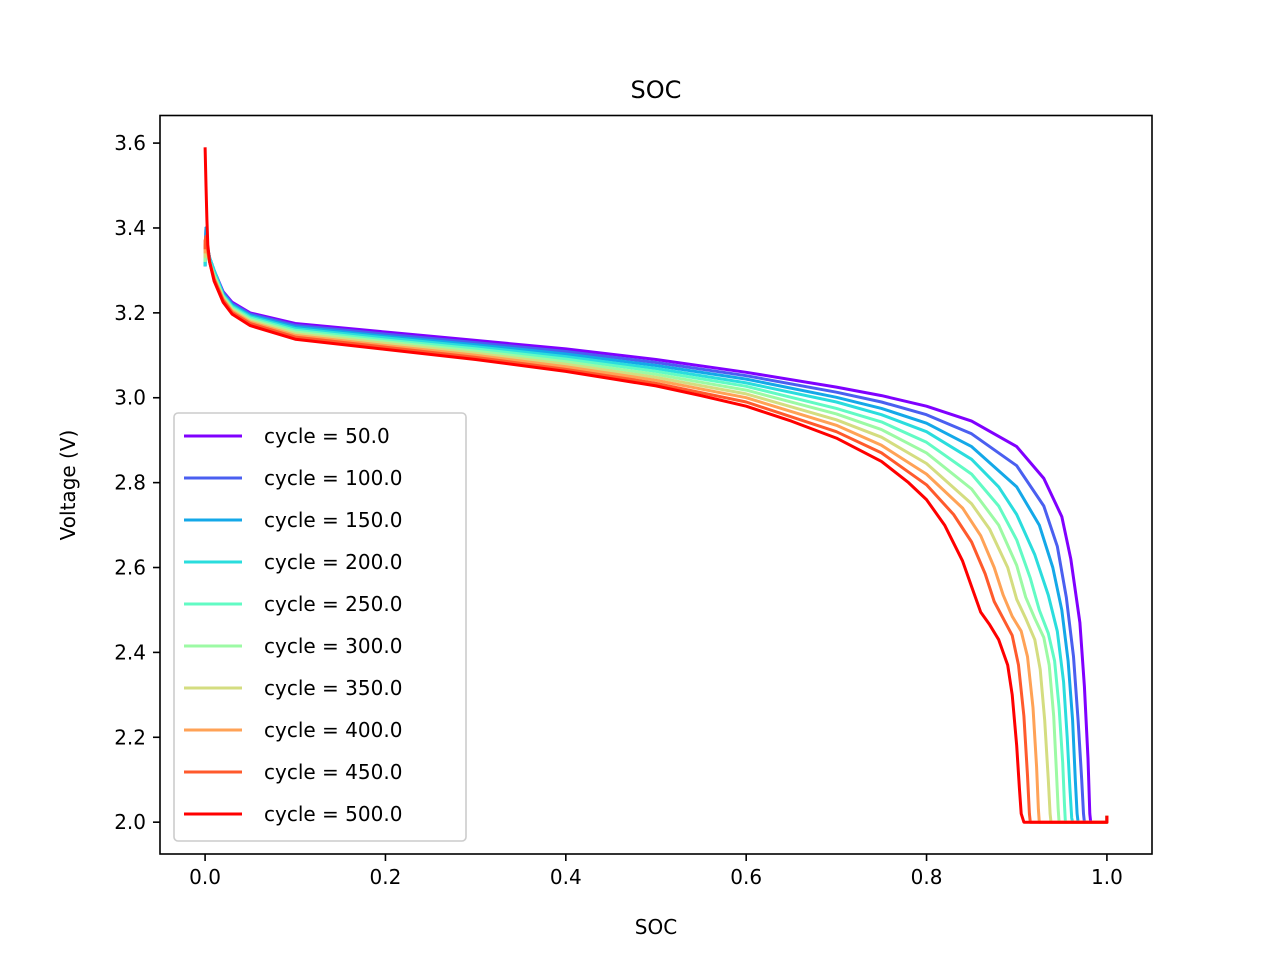 This screenshot has height=960, width=1280. What do you see at coordinates (130, 483) in the screenshot?
I see `y-tick-label: 2.8` at bounding box center [130, 483].